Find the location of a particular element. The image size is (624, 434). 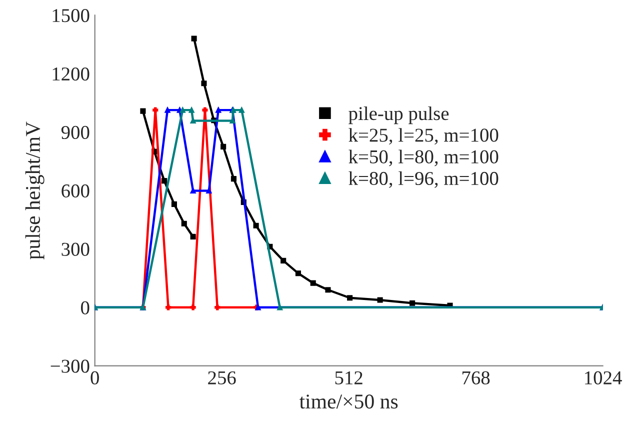

x-tick-label: 256 is located at coordinates (222, 377).